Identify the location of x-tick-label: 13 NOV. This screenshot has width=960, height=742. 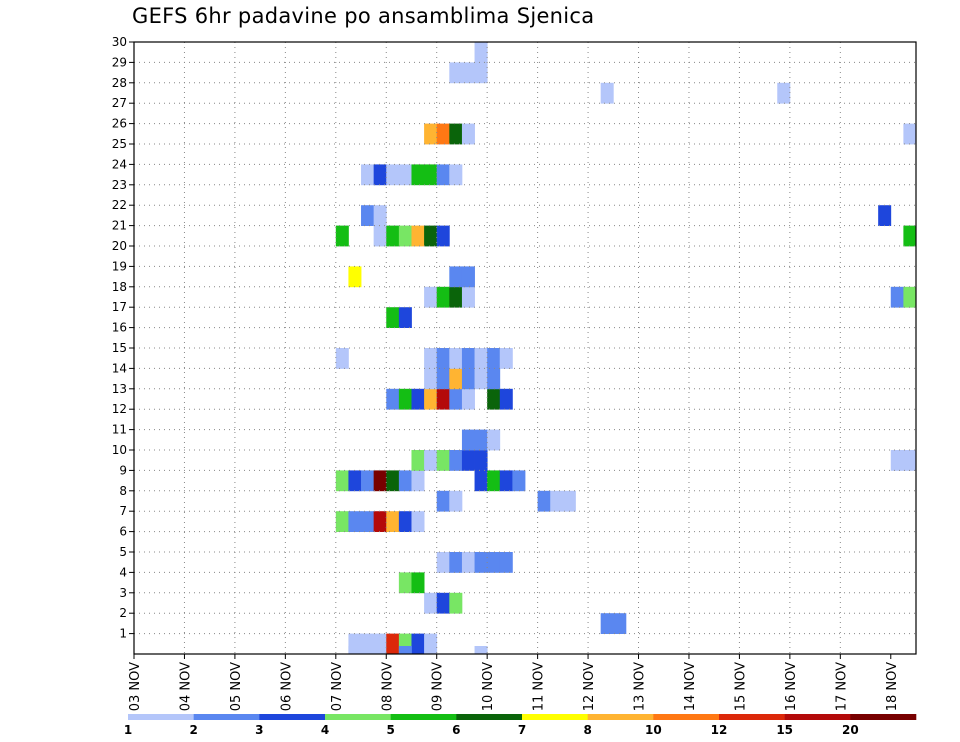
(640, 686).